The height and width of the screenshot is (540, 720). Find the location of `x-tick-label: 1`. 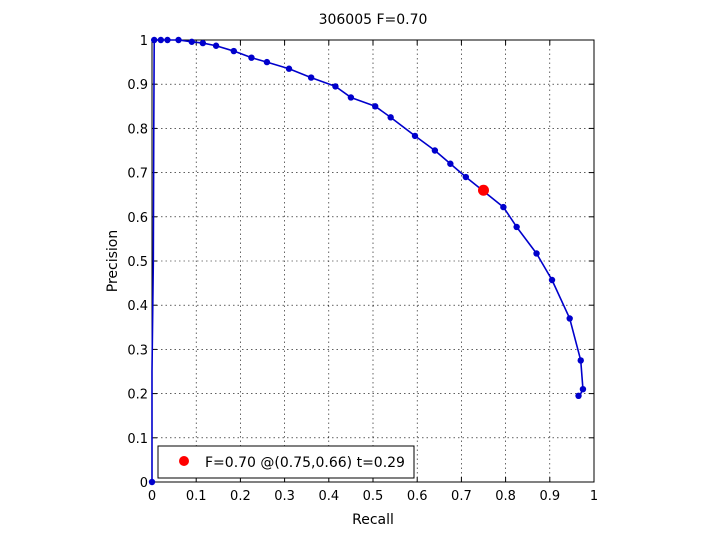

x-tick-label: 1 is located at coordinates (594, 496).